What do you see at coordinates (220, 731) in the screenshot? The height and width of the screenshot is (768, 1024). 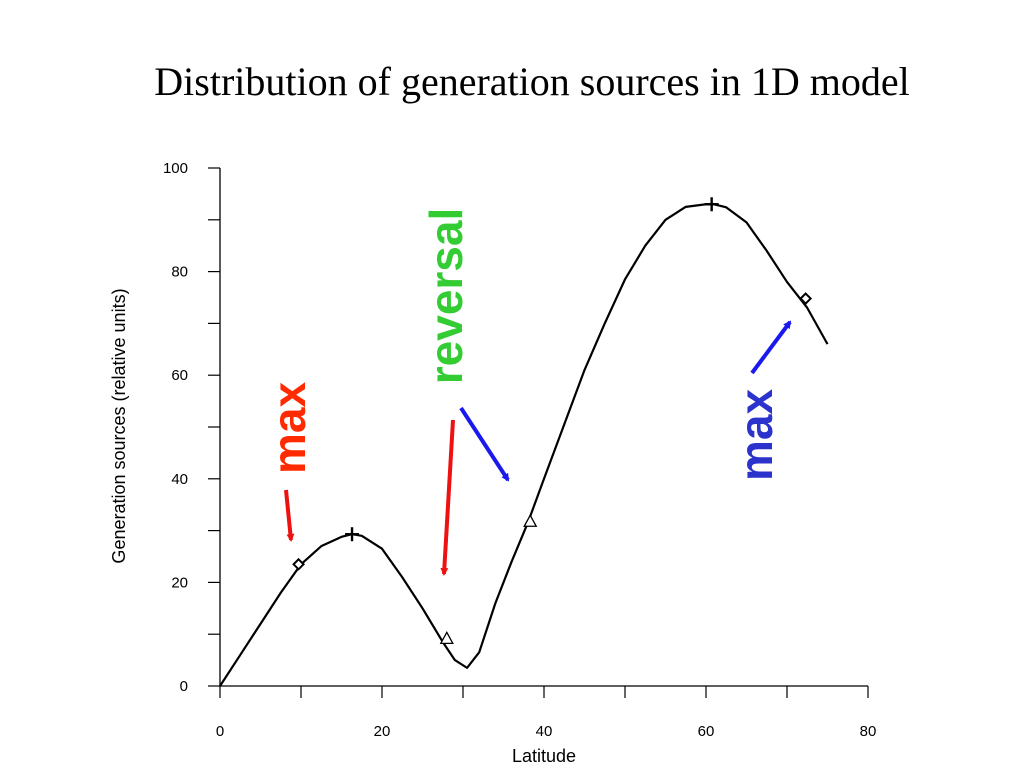 I see `x-tick-label: 0` at bounding box center [220, 731].